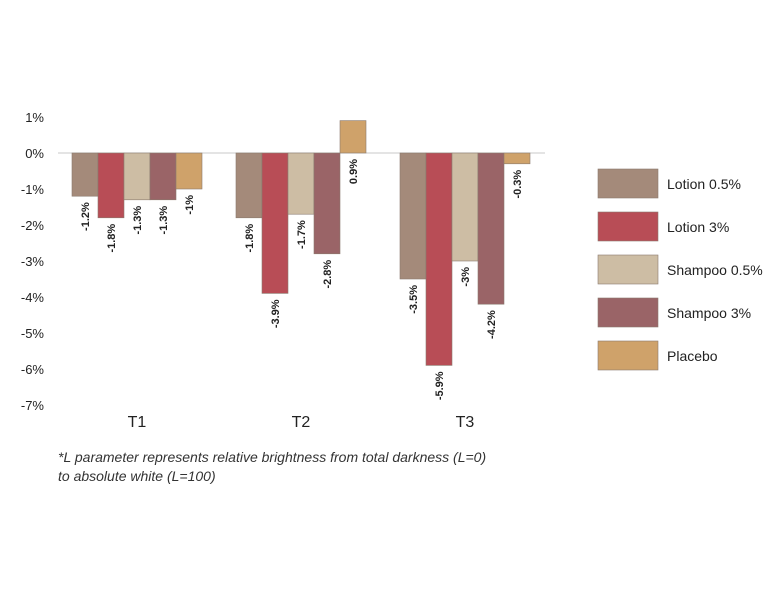 The width and height of the screenshot is (780, 613). Describe the element at coordinates (465, 422) in the screenshot. I see `x-category-label: T3` at that location.